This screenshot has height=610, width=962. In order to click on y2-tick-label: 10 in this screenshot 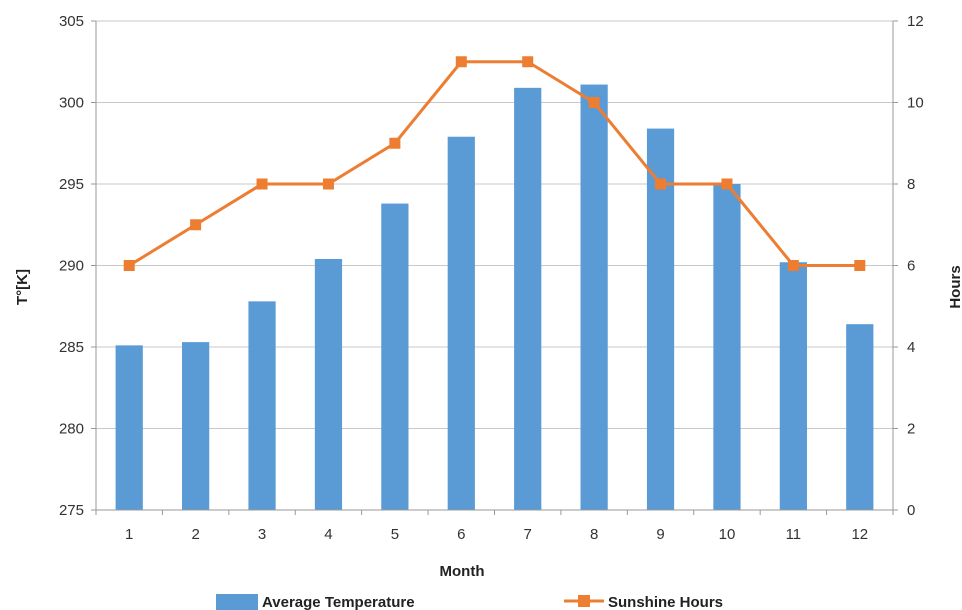, I will do `click(915, 103)`.